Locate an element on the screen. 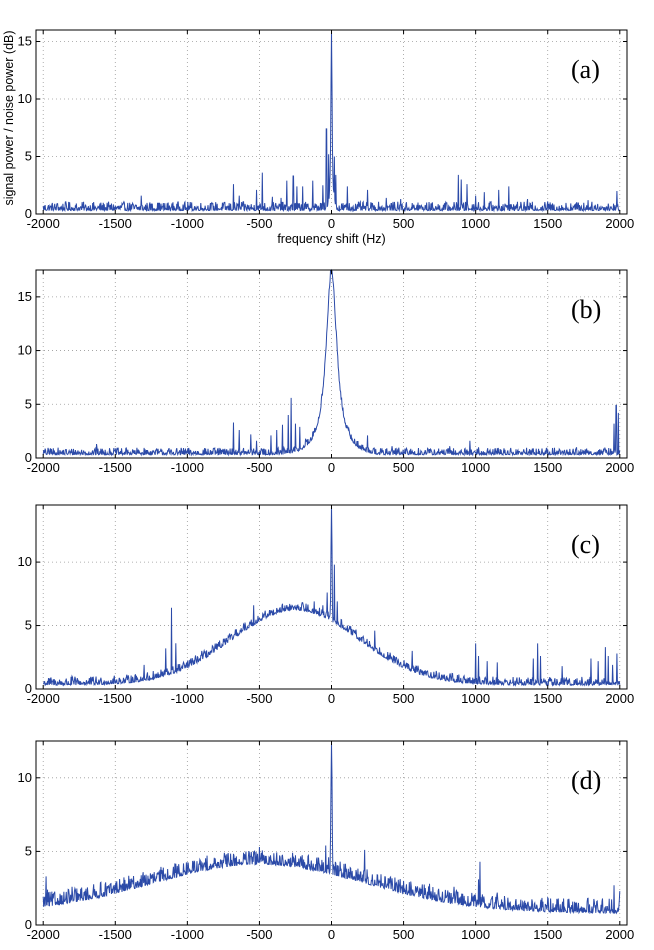 The image size is (654, 950). x-tick-label-a: 1000 is located at coordinates (475, 223).